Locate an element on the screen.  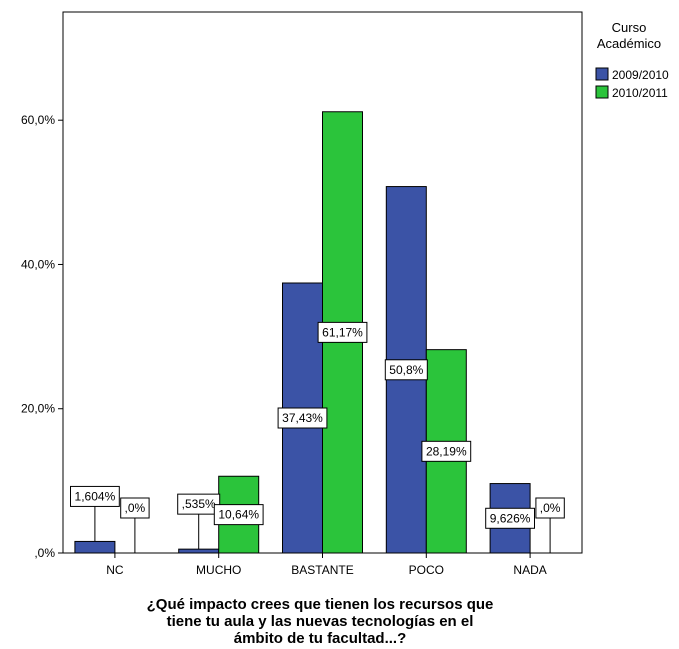
legend-label: 2010/2011 is located at coordinates (640, 93).